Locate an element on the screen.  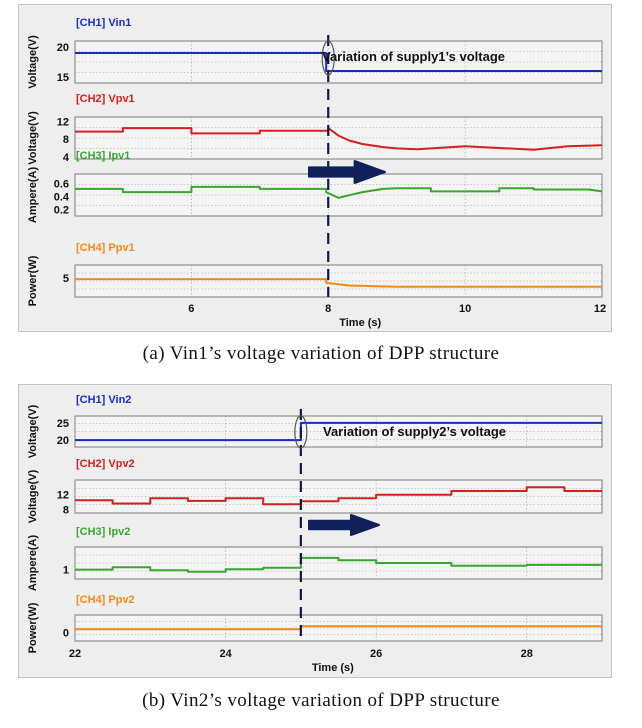
channel-2: 4 8 12 Voltage(V) [CH2] Vpv1 is located at coordinates (315, 129).